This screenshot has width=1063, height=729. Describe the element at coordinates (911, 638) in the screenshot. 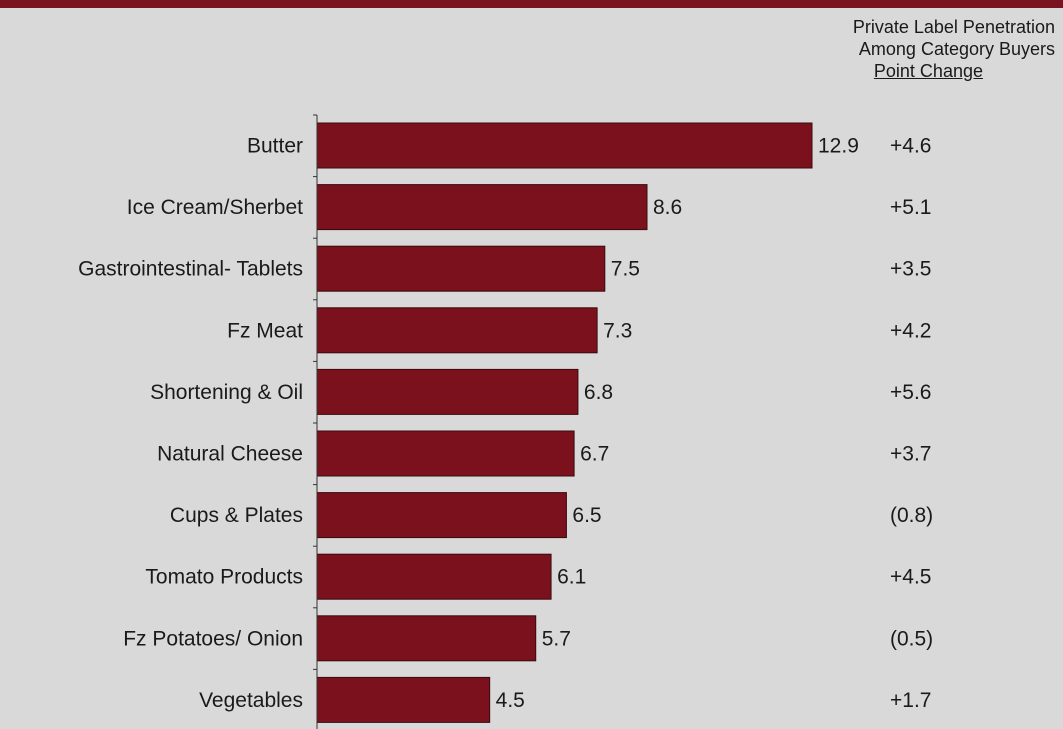

I see `point-change-label: (0.5)` at that location.